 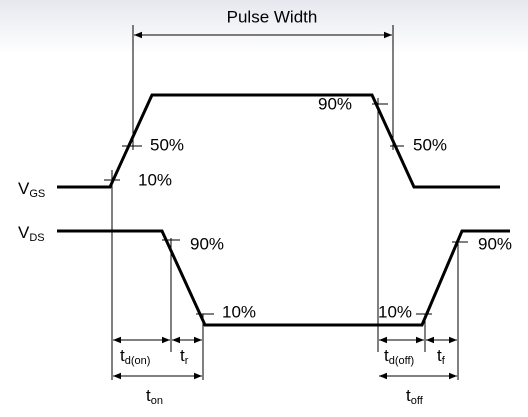 I want to click on text-part: off, so click(x=417, y=401).